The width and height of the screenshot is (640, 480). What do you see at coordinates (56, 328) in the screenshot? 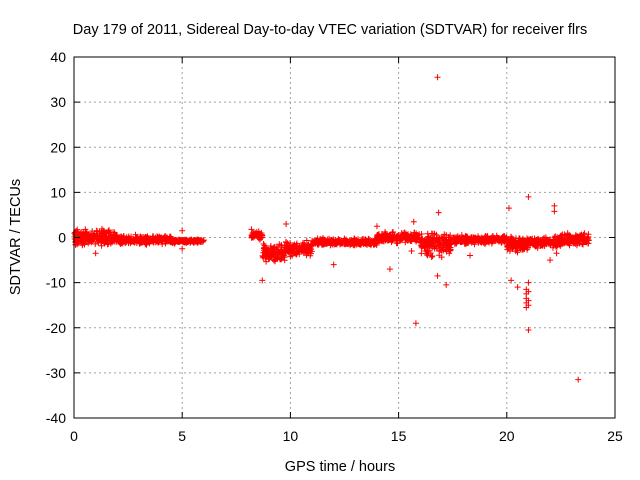
I see `y-tick-label: -20` at bounding box center [56, 328].